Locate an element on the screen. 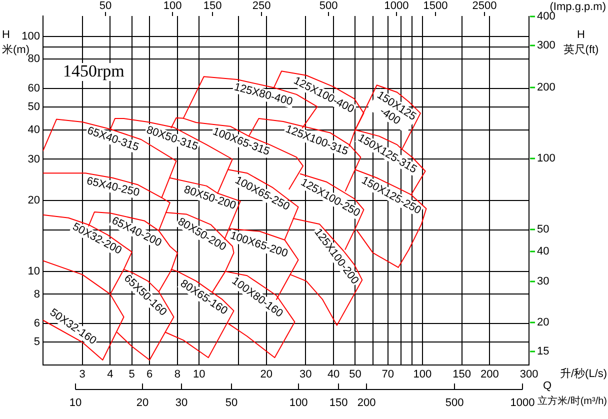 This screenshot has width=608, height=419. text: 1500 is located at coordinates (435, 6).